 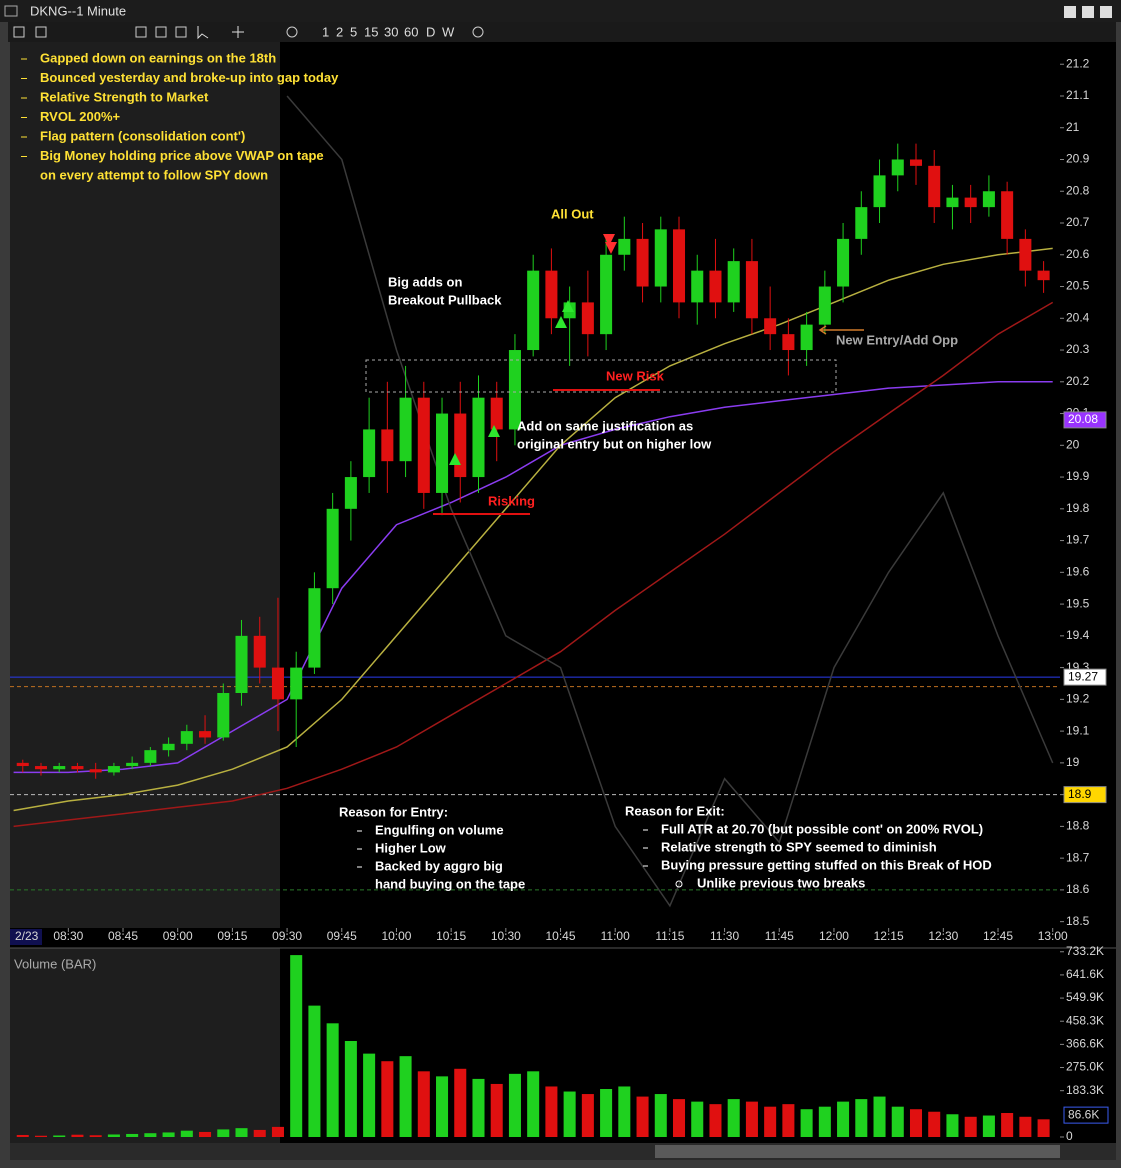 I want to click on maximize-button, so click(x=1088, y=12).